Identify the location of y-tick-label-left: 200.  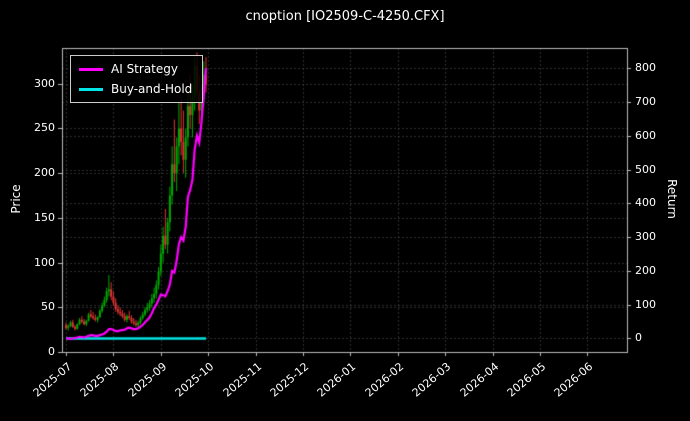
(44, 173).